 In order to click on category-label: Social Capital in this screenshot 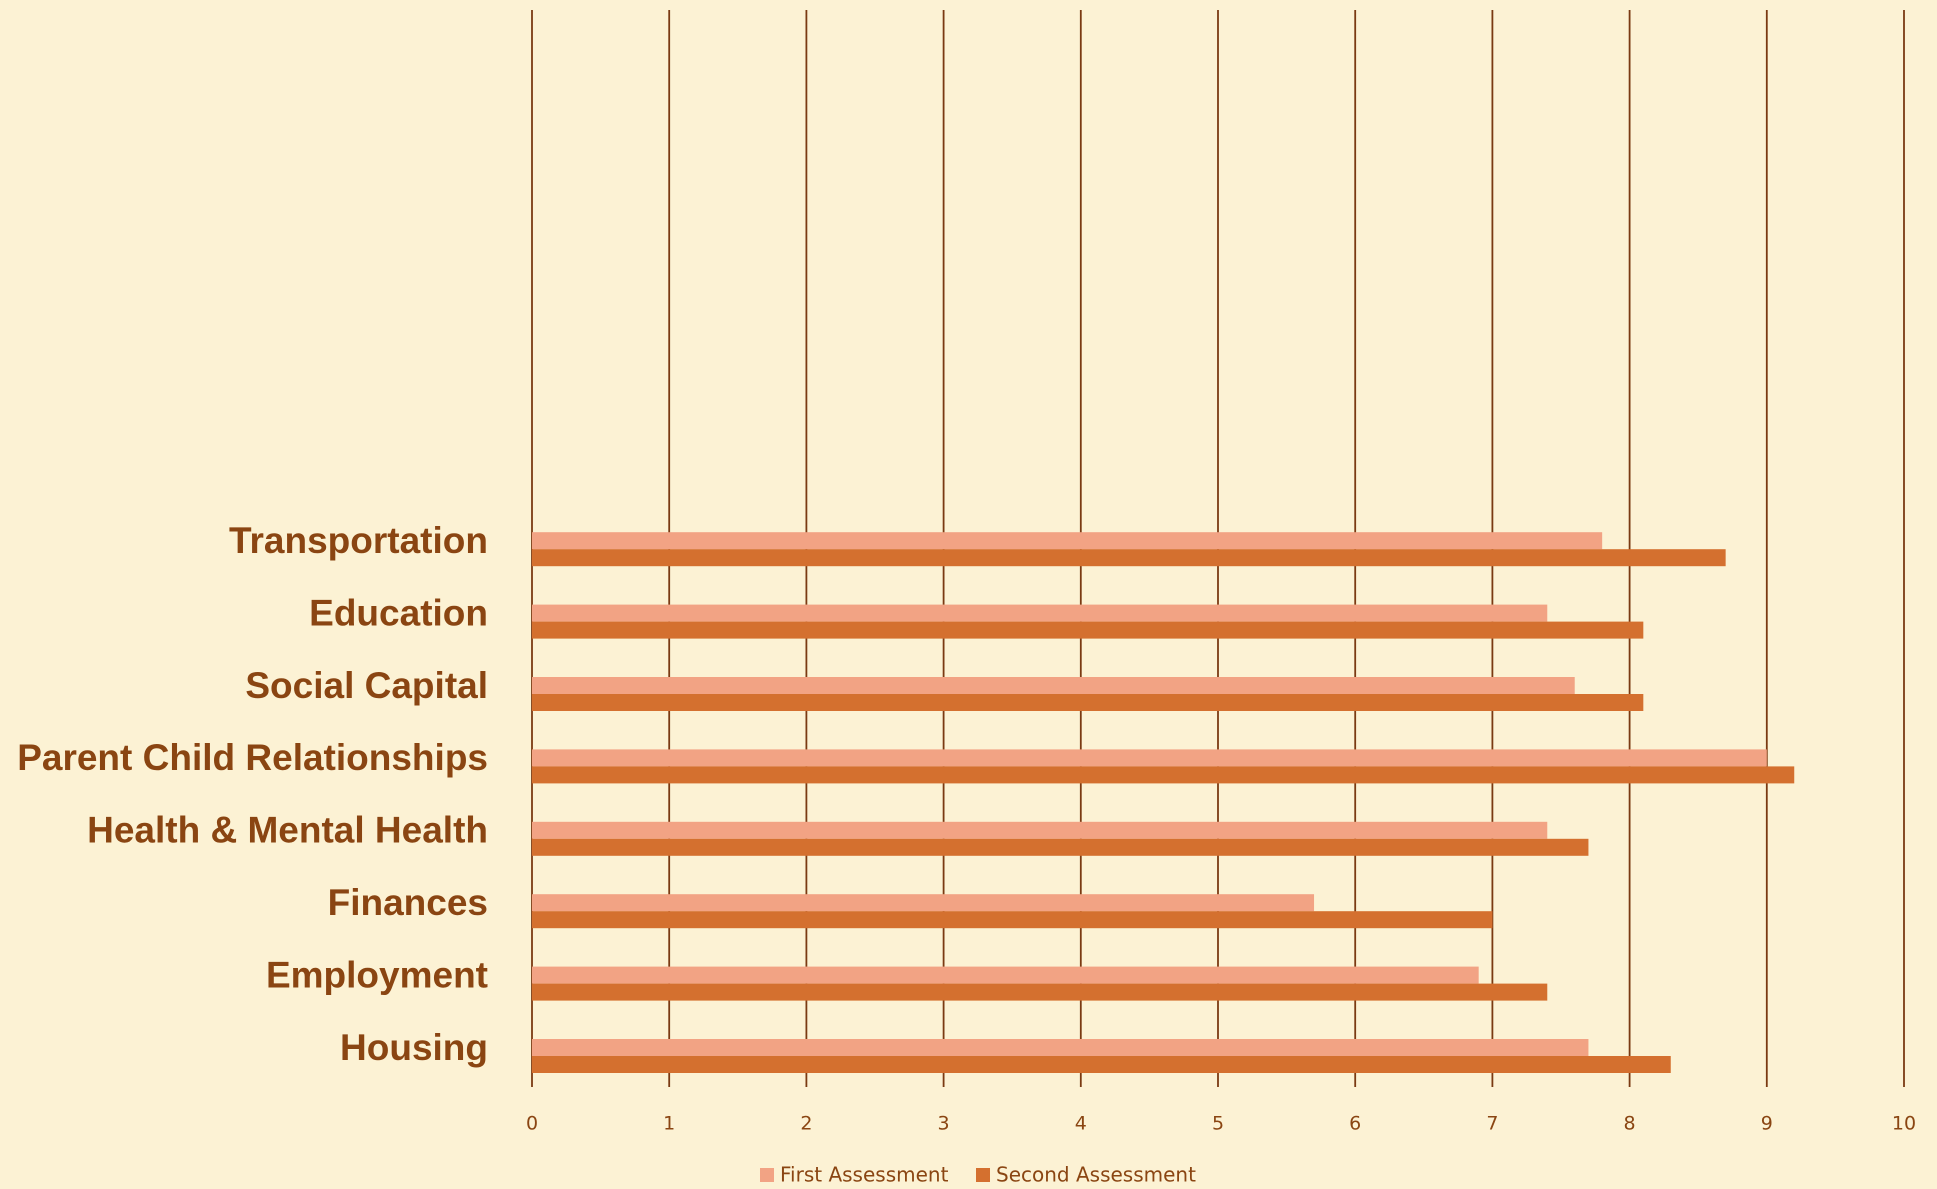, I will do `click(366, 685)`.